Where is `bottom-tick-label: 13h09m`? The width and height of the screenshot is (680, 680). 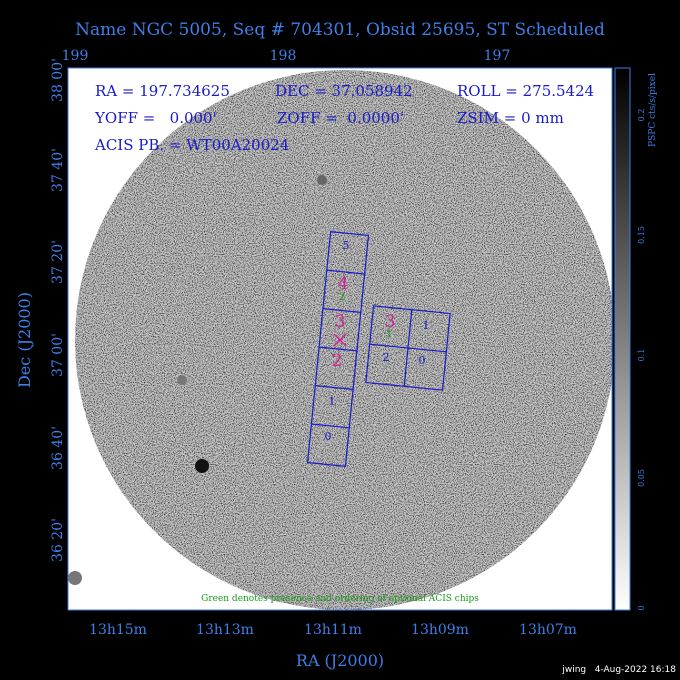 bottom-tick-label: 13h09m is located at coordinates (440, 630).